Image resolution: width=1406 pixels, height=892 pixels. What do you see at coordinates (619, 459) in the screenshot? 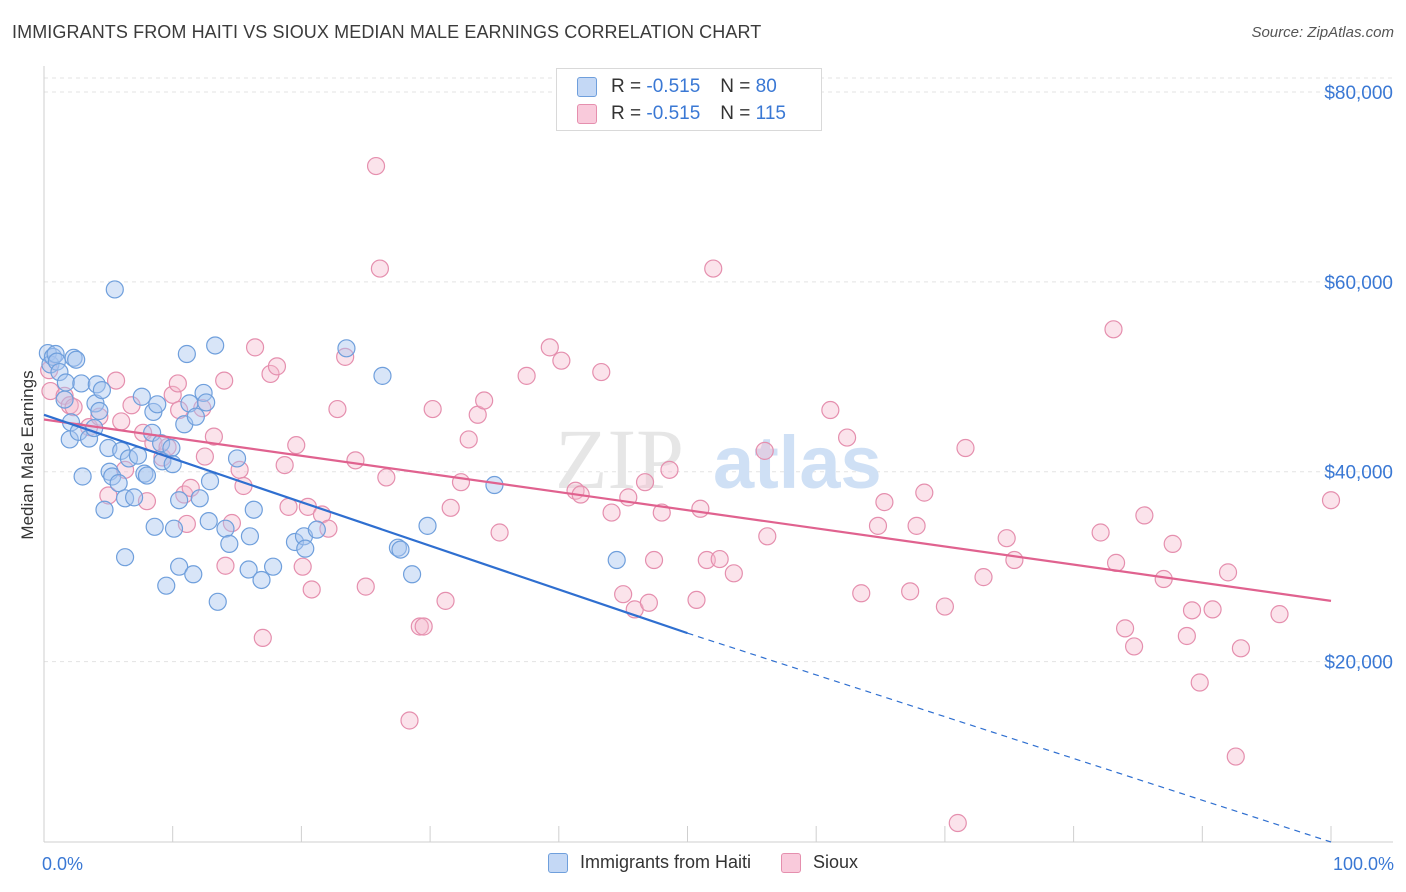
I see `svg-text: ZIP` at bounding box center [619, 459].